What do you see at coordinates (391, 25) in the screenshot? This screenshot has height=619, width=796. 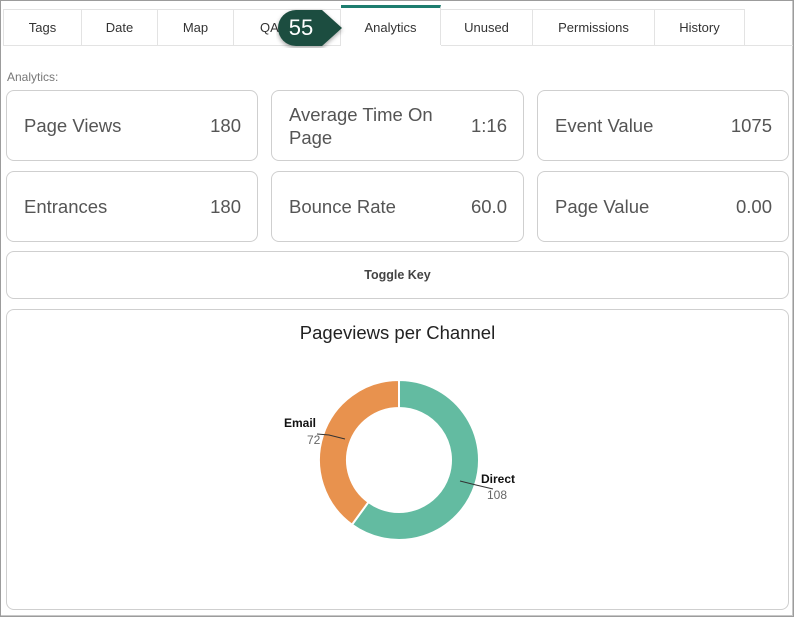 I see `tab-analytics: Analytics` at bounding box center [391, 25].